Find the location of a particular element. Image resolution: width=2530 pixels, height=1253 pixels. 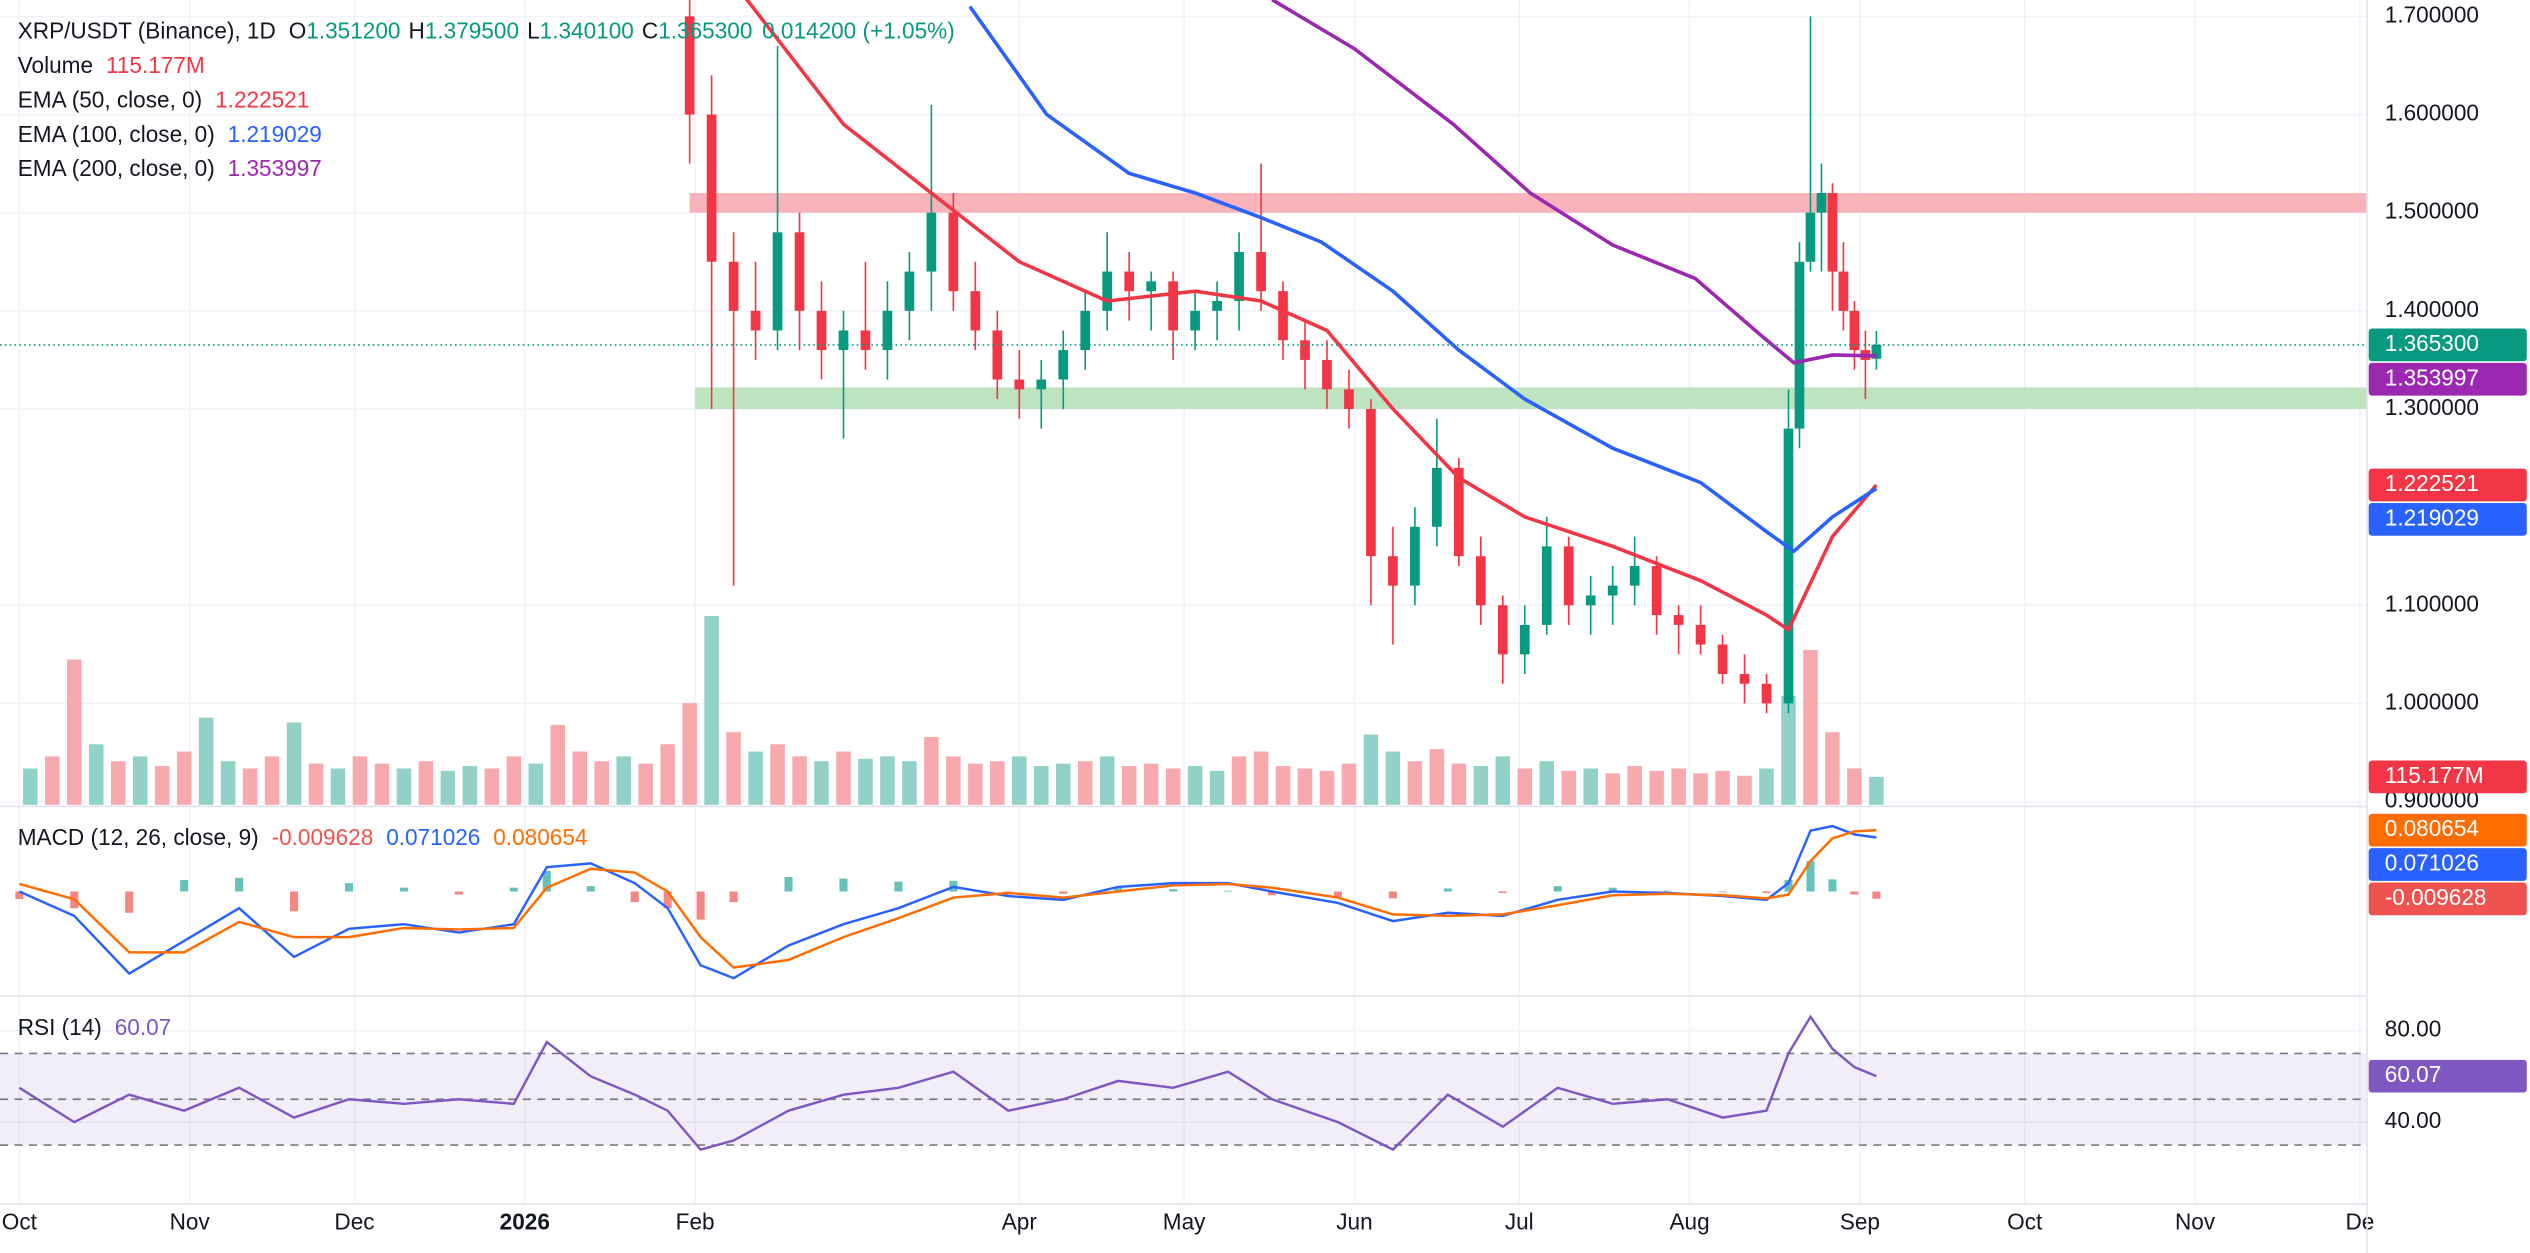

y-tick-label: 40.00 is located at coordinates (2413, 1120).